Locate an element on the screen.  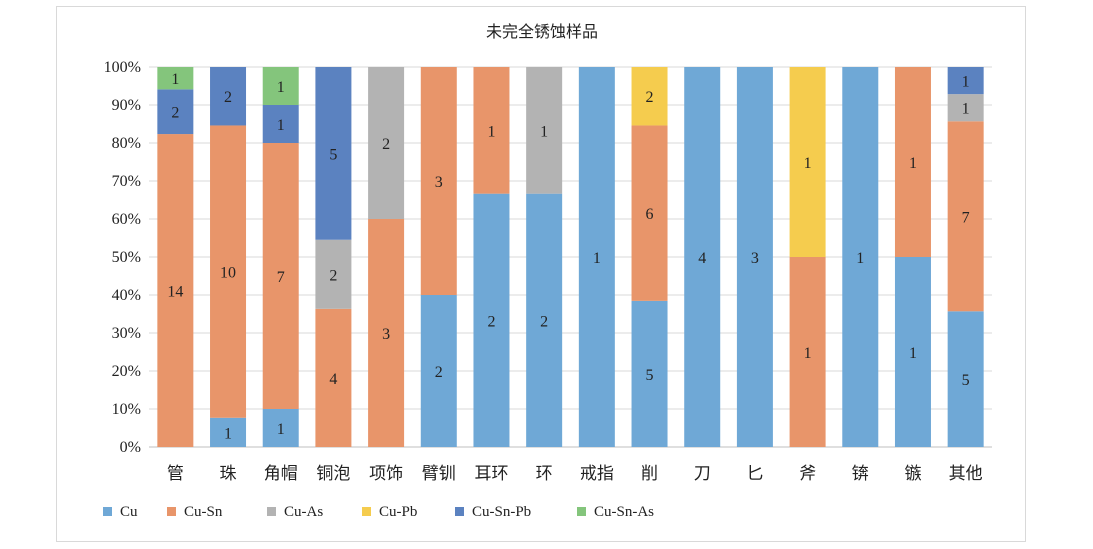
y-axis-ticks: 0% 10% 20% 30% 40% 50% 60% 70% 80% 90% 100% is located at coordinates (122, 257).